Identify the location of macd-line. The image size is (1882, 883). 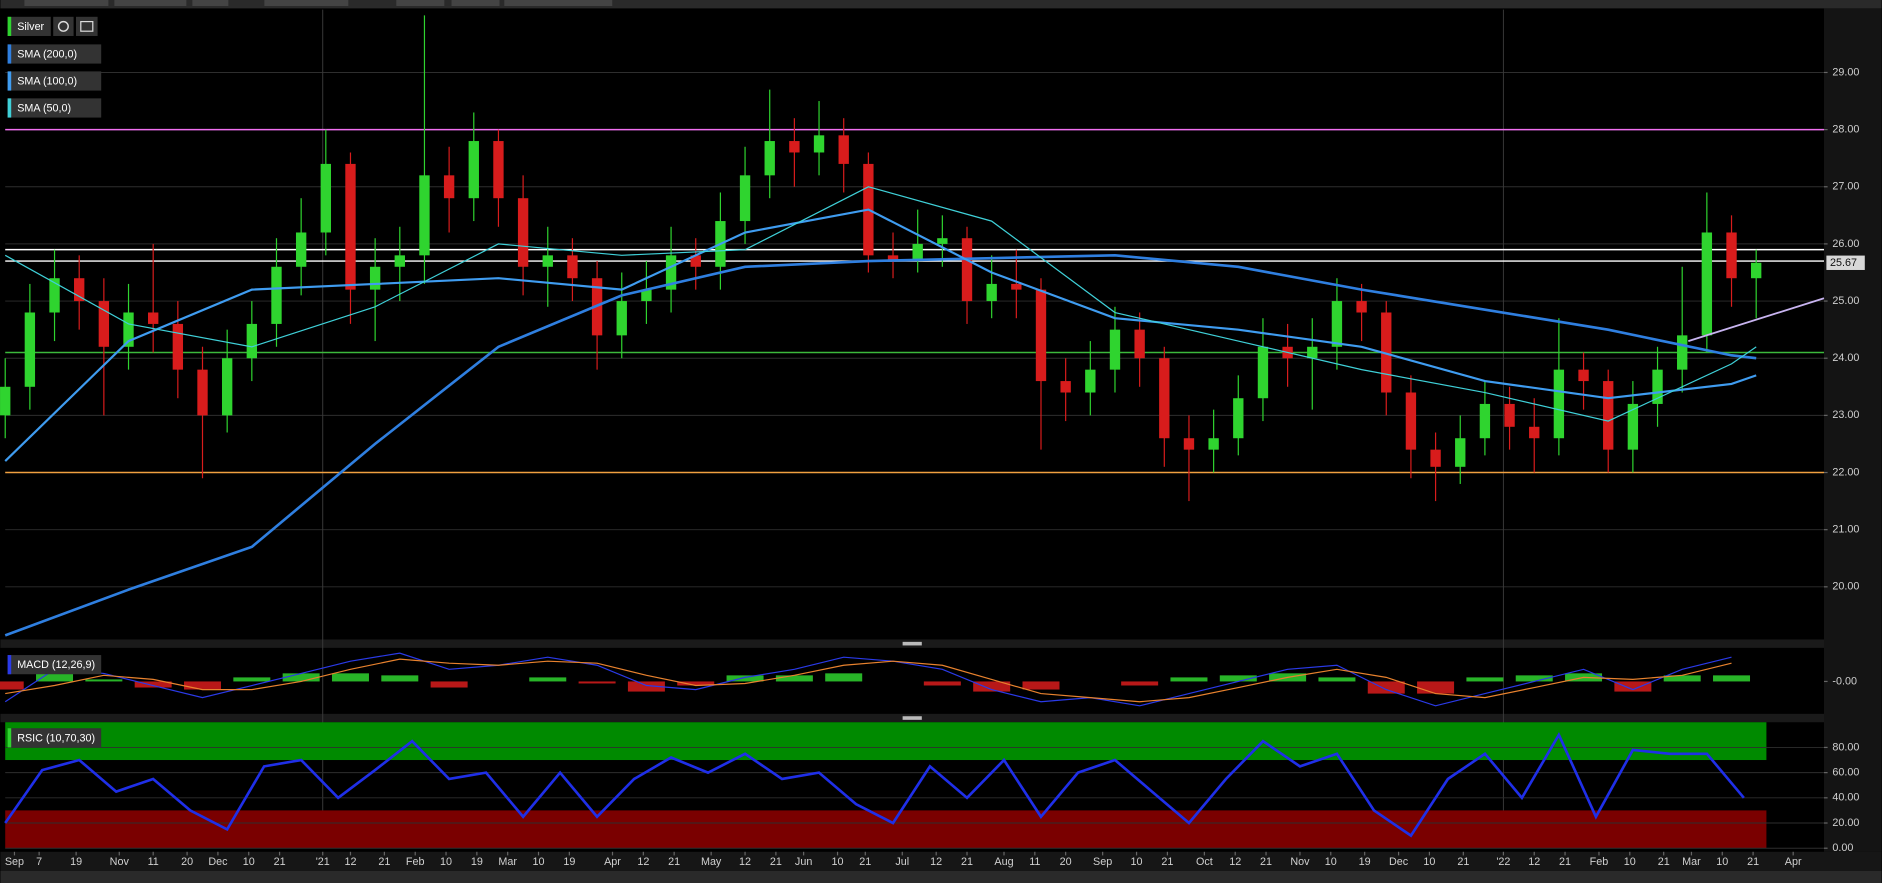
(868, 679).